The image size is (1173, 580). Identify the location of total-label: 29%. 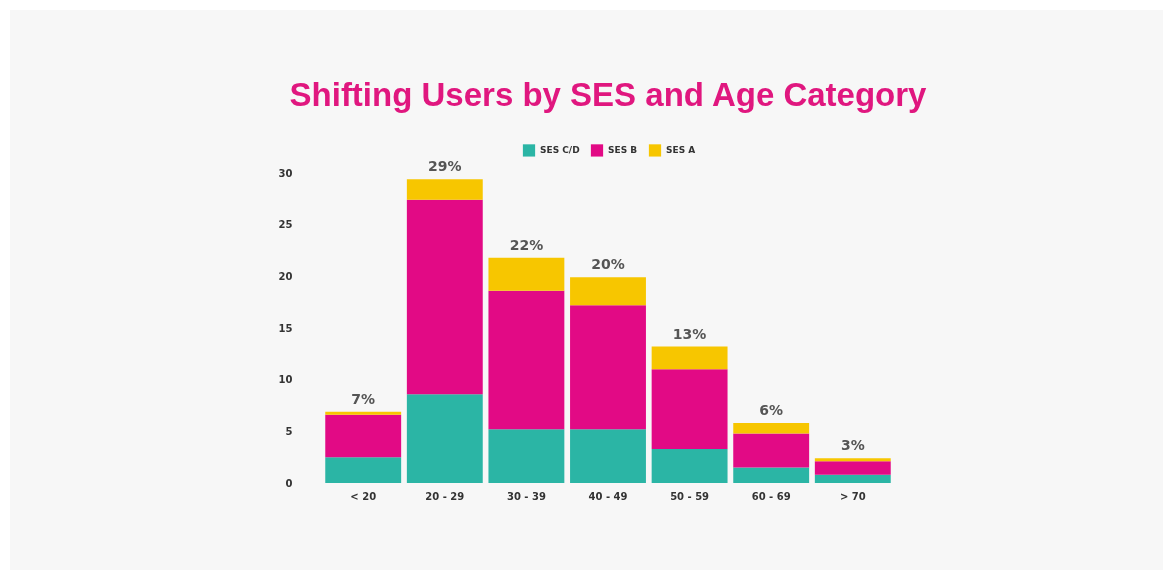
(445, 166).